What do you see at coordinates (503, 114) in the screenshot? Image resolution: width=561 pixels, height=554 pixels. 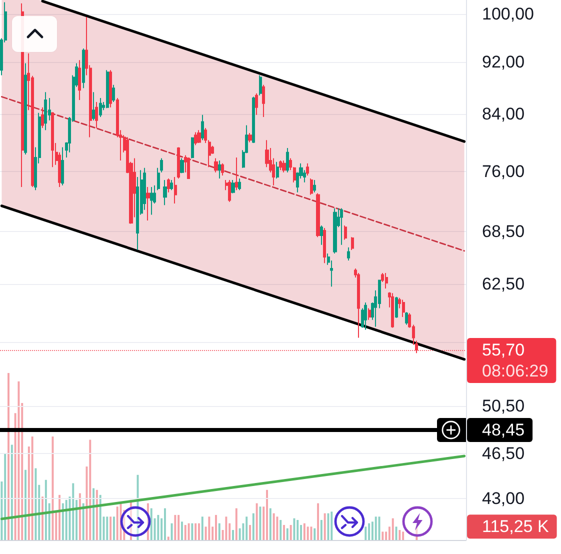 I see `y-tick-label: 84,00` at bounding box center [503, 114].